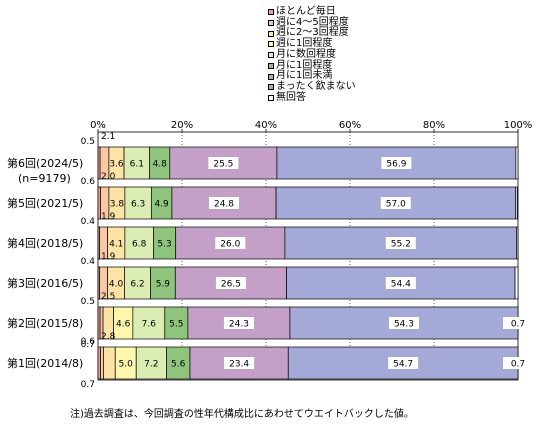 This screenshot has height=426, width=554. I want to click on legend-label: 週に4～5回程度, so click(312, 22).